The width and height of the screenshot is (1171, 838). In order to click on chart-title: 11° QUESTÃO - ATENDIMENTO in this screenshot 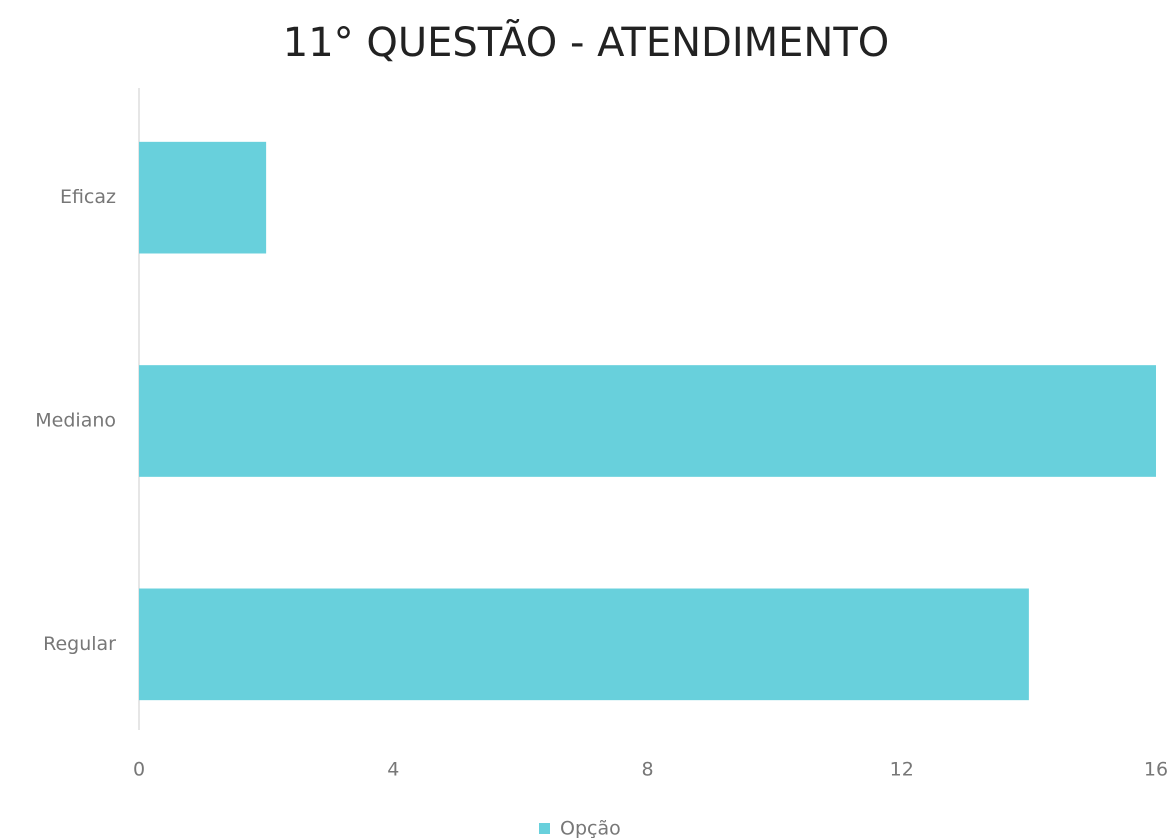, I will do `click(586, 42)`.